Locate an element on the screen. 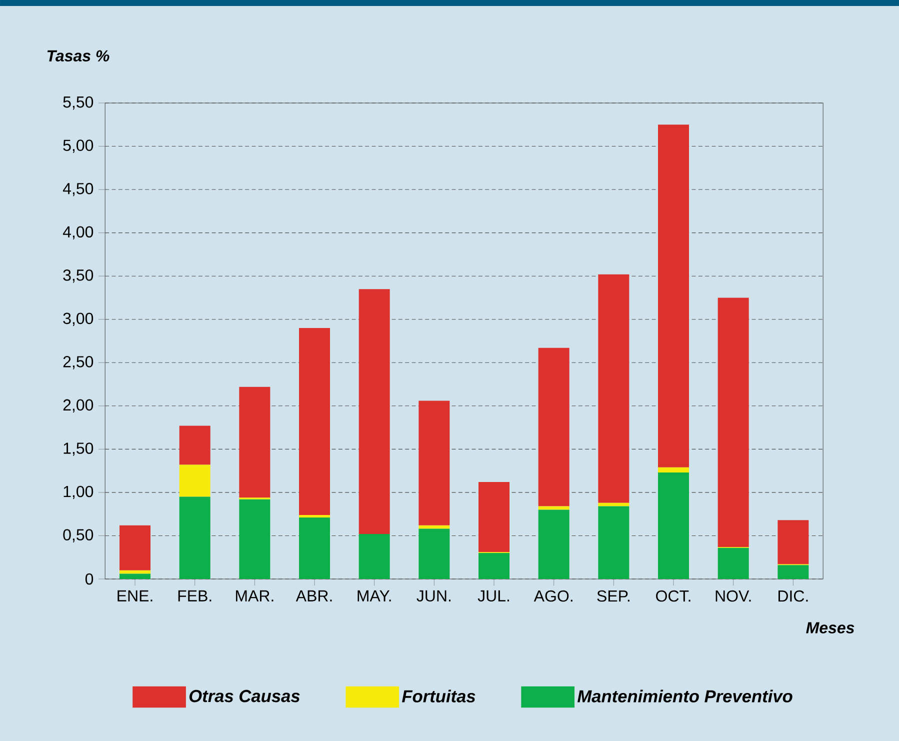 This screenshot has height=741, width=899. x-tick-label: ABR. is located at coordinates (314, 596).